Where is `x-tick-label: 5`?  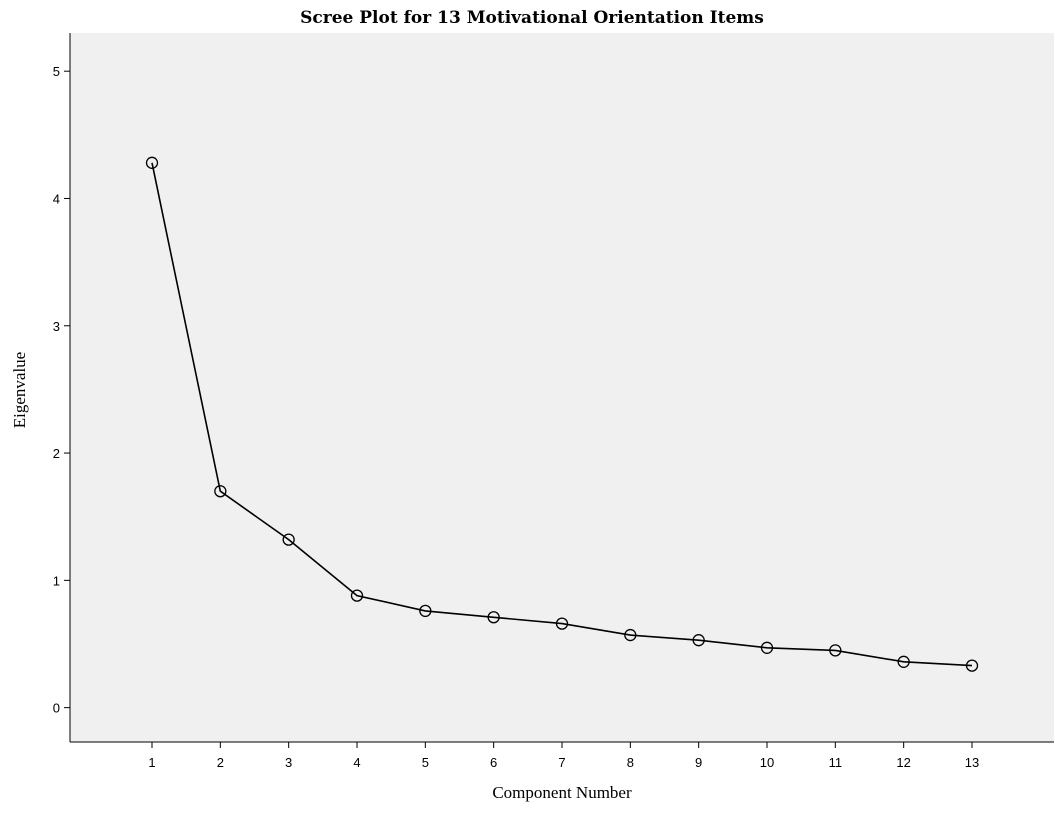
x-tick-label: 5 is located at coordinates (425, 762).